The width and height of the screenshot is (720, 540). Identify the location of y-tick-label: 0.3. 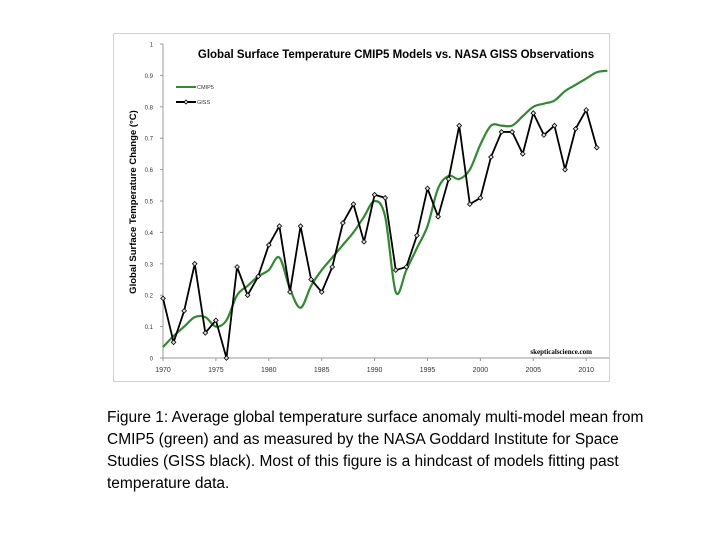
(149, 265).